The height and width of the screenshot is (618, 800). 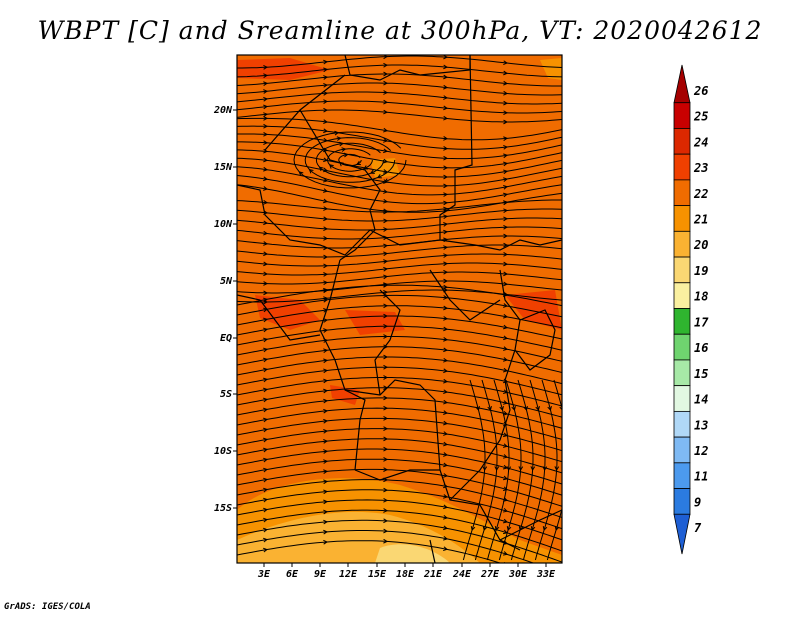 What do you see at coordinates (700, 117) in the screenshot?
I see `colorbar-label: 25` at bounding box center [700, 117].